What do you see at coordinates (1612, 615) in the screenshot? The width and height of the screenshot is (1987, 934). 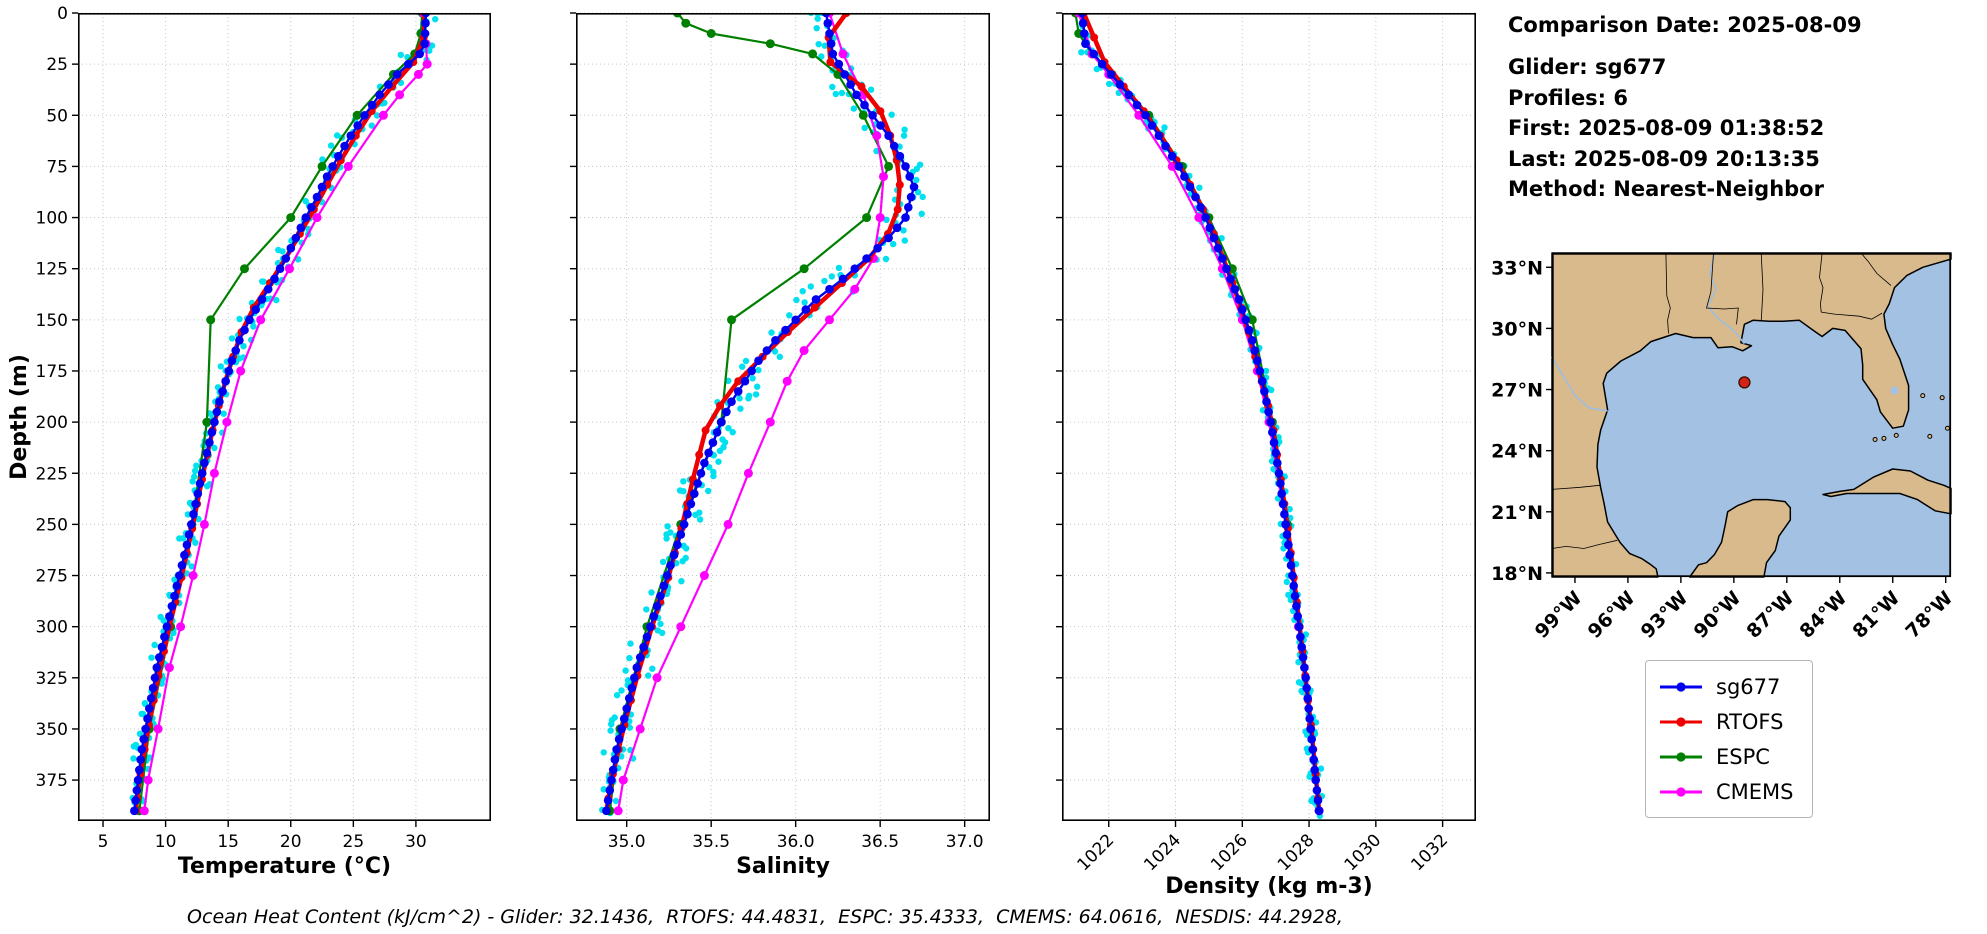 I see `lon-tick-label: 96°W` at bounding box center [1612, 615].